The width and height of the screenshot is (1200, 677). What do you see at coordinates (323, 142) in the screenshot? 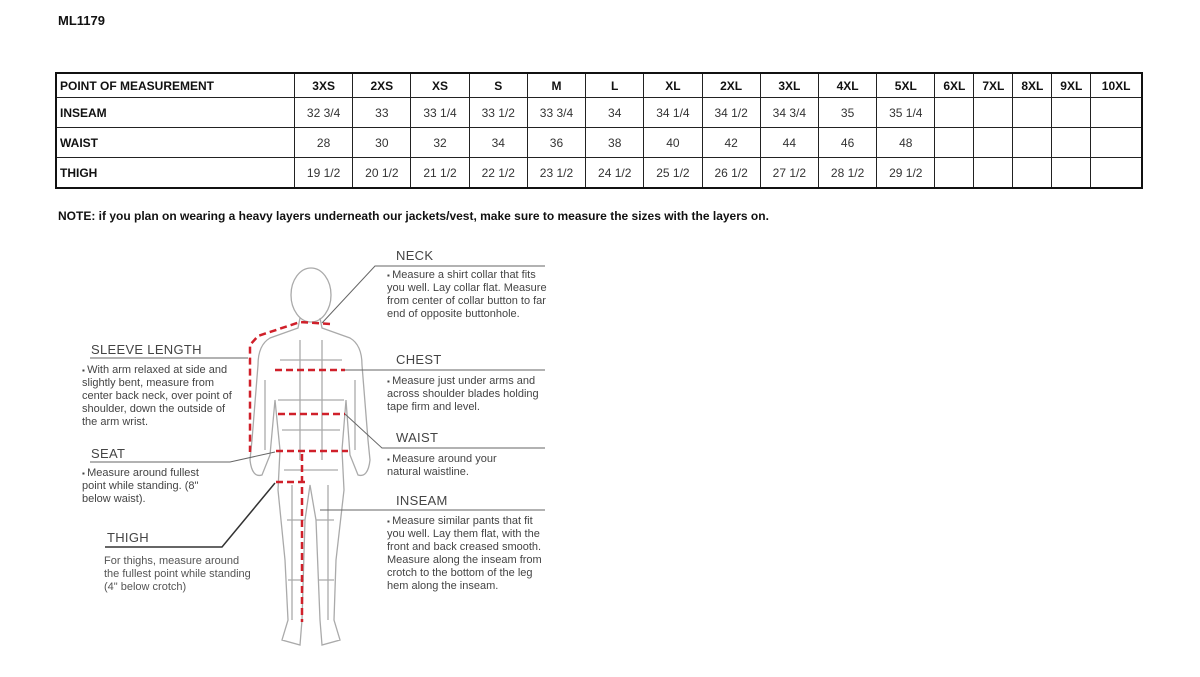
I see `table-cell: 28` at bounding box center [323, 142].